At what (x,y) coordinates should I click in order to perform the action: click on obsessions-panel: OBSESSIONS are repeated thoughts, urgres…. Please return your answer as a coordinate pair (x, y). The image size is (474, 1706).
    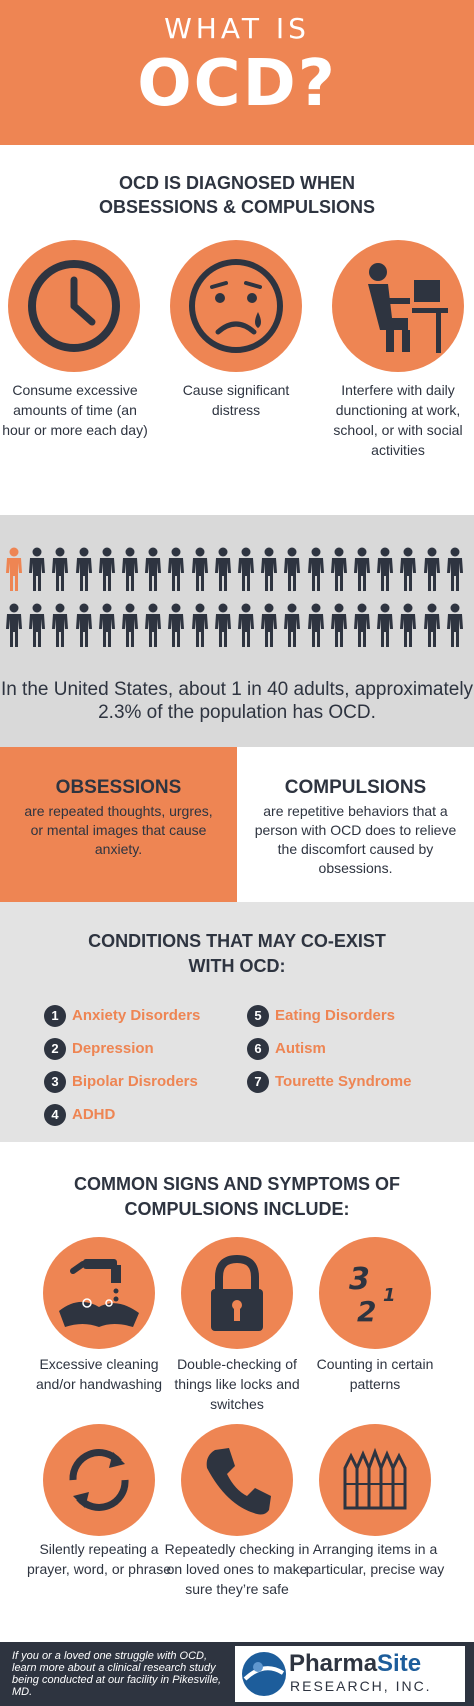
    Looking at the image, I should click on (118, 824).